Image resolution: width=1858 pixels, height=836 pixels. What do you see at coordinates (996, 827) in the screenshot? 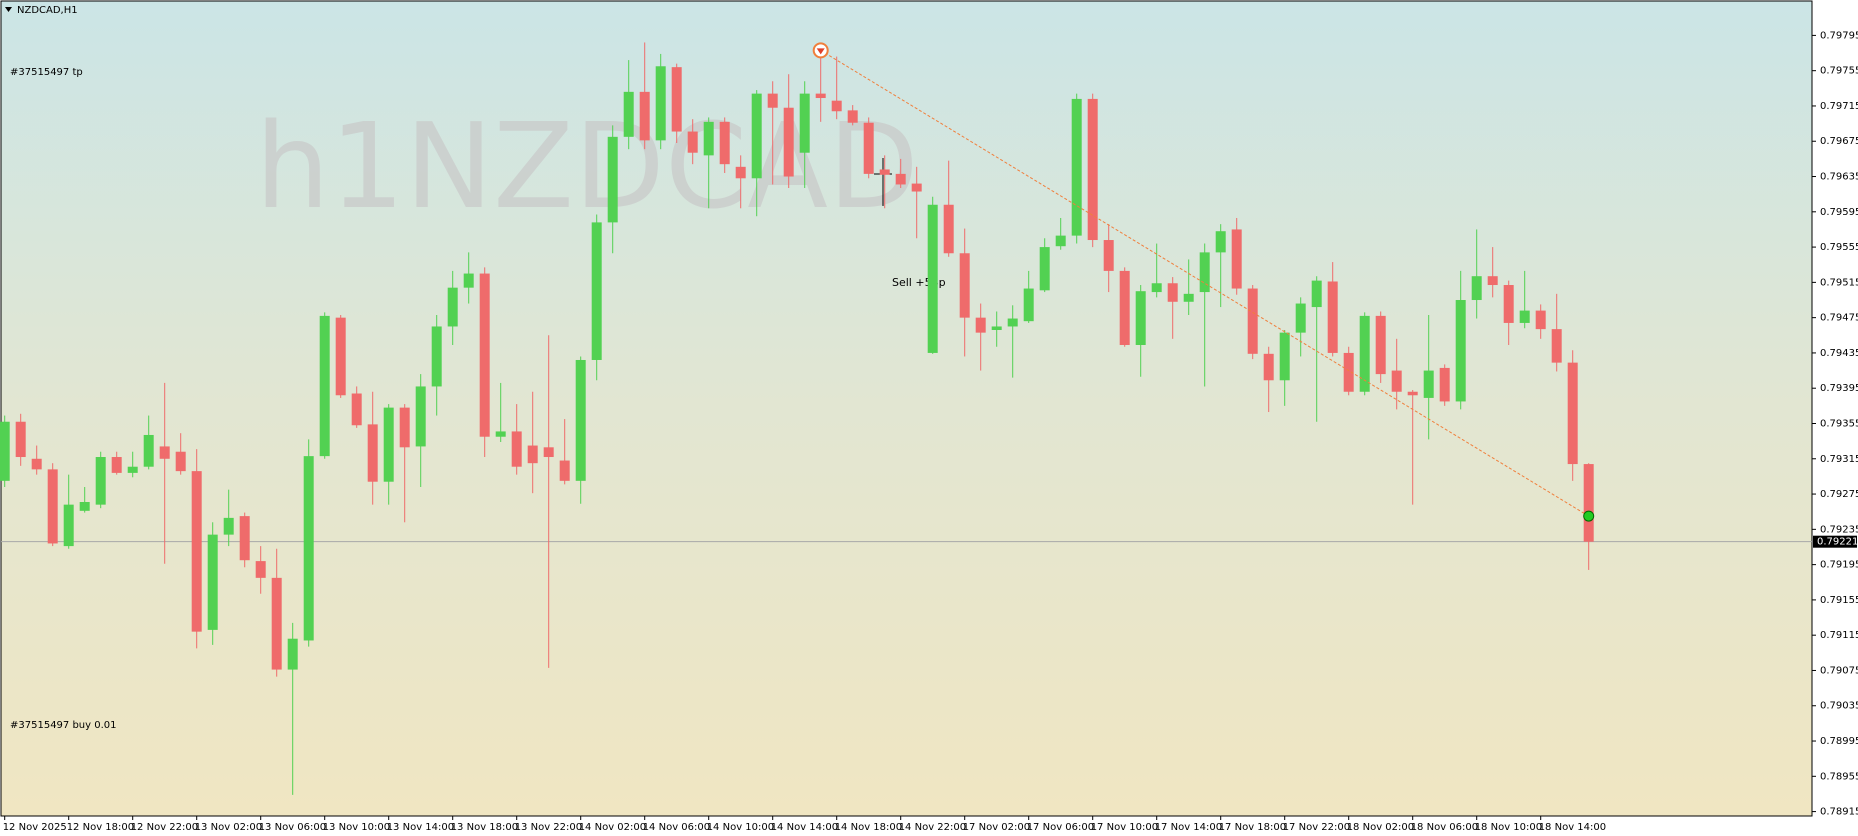
I see `x-tick-label: 17 Nov 02:00` at bounding box center [996, 827].